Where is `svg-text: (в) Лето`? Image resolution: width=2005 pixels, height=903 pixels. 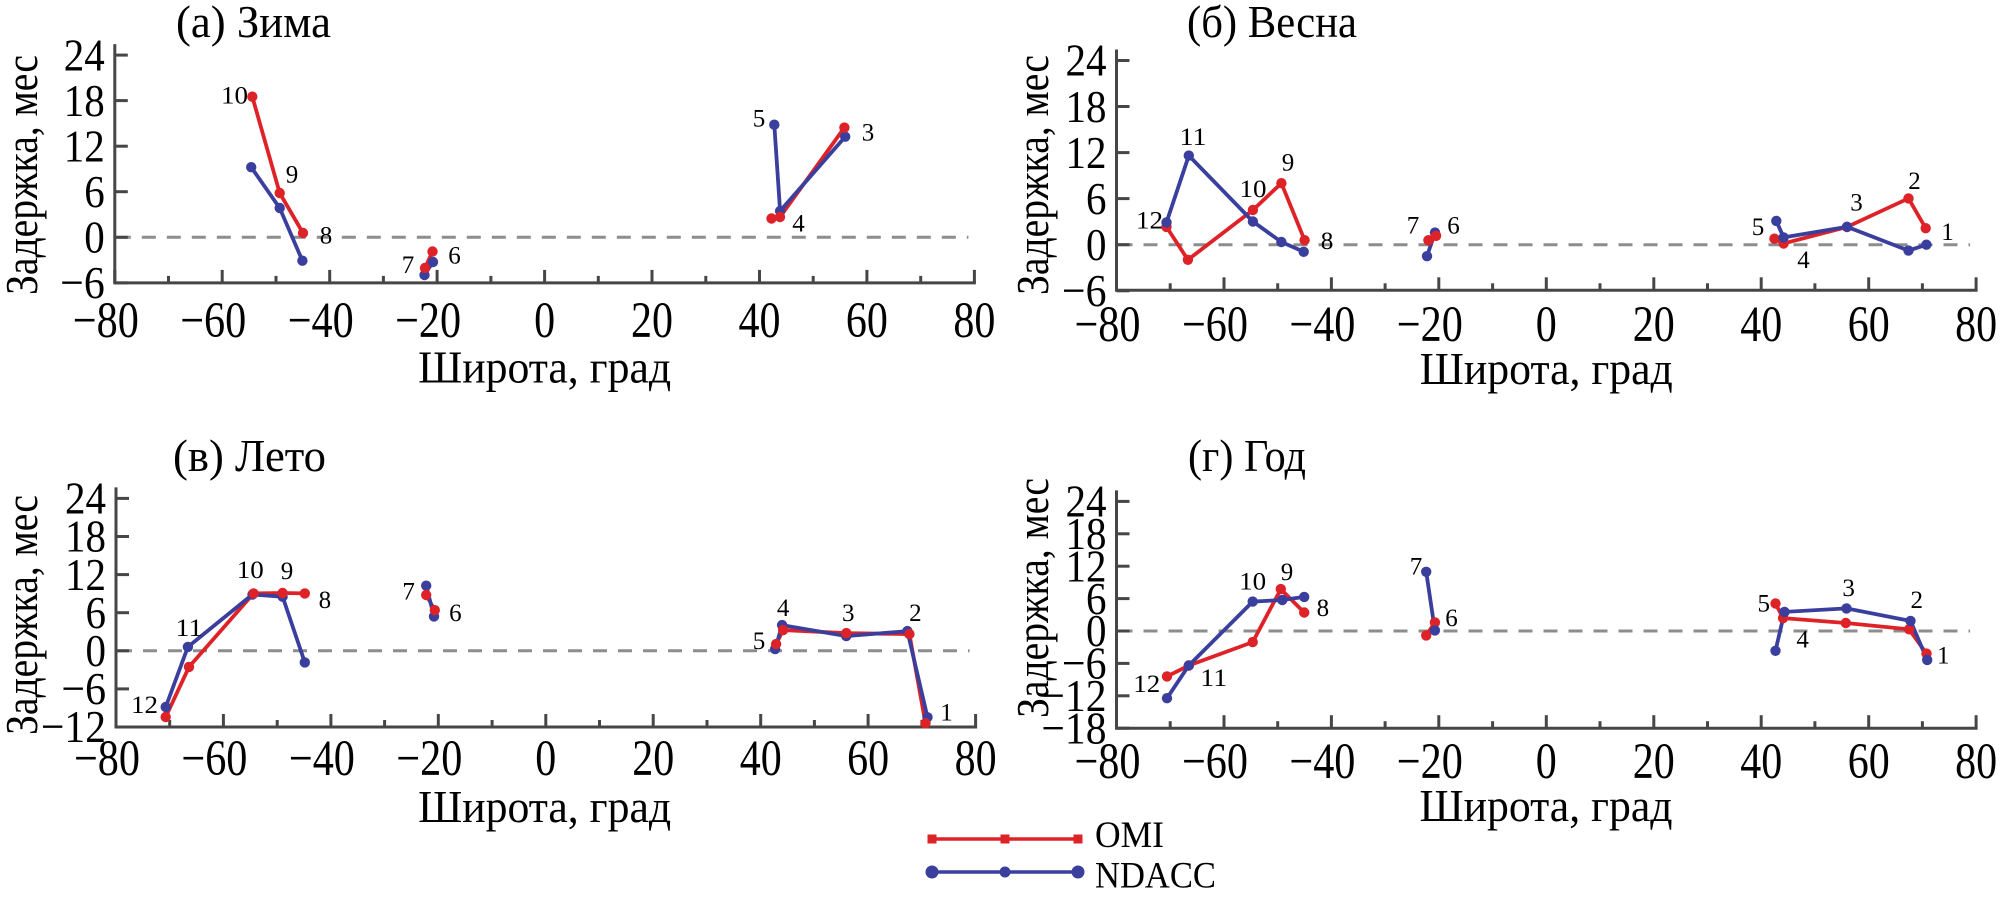
svg-text: (в) Лето is located at coordinates (249, 456).